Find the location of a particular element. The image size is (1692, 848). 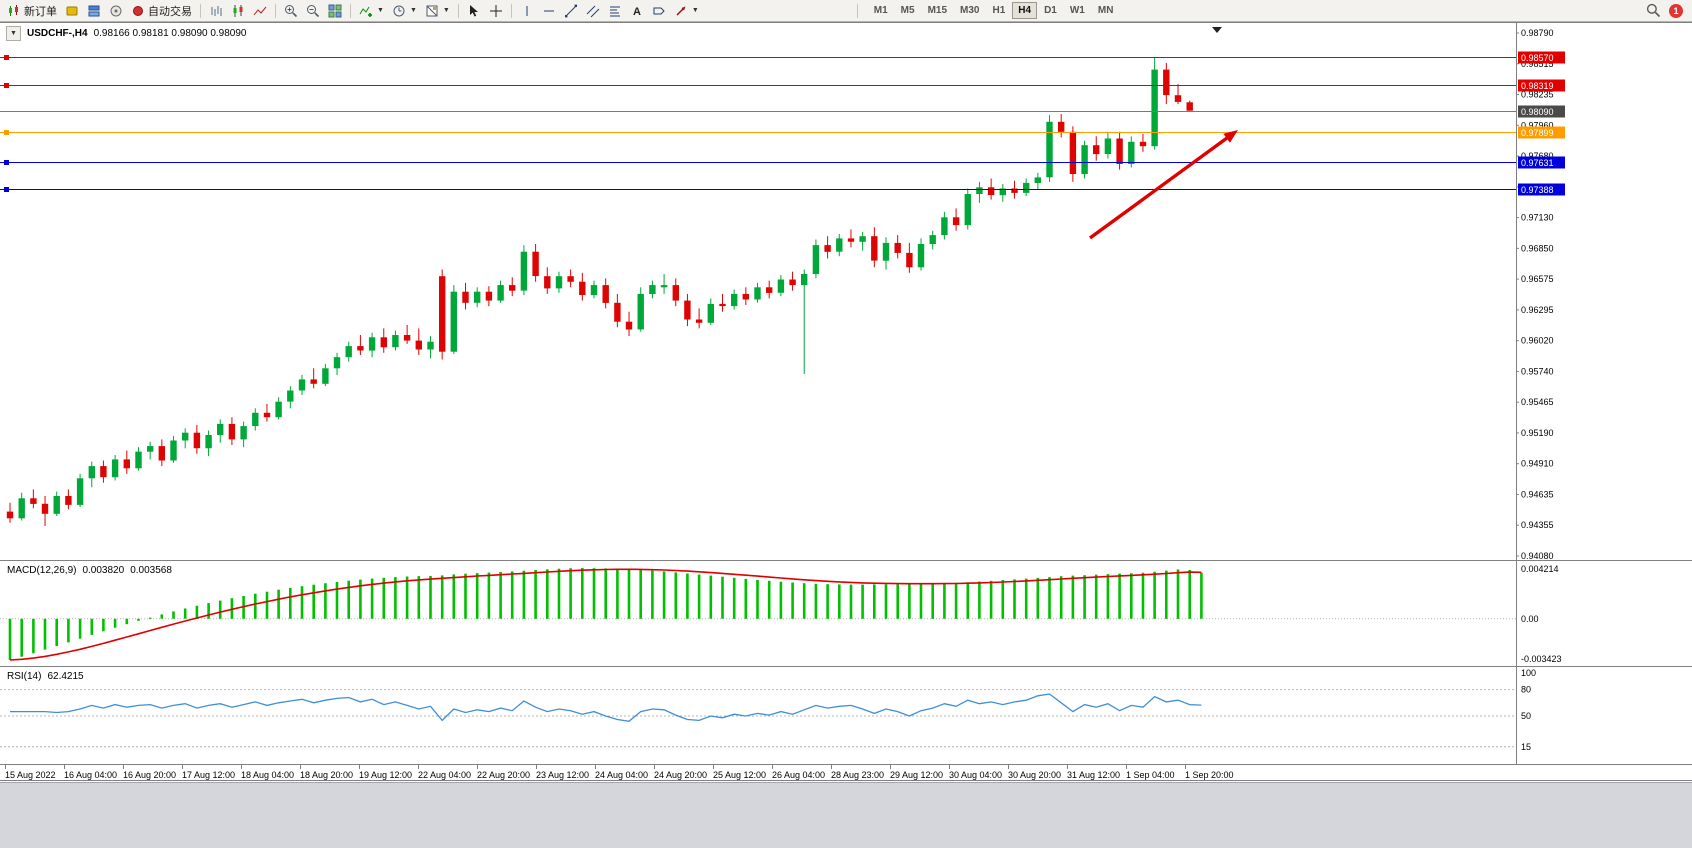

candlestick-mode-button is located at coordinates (238, 11).